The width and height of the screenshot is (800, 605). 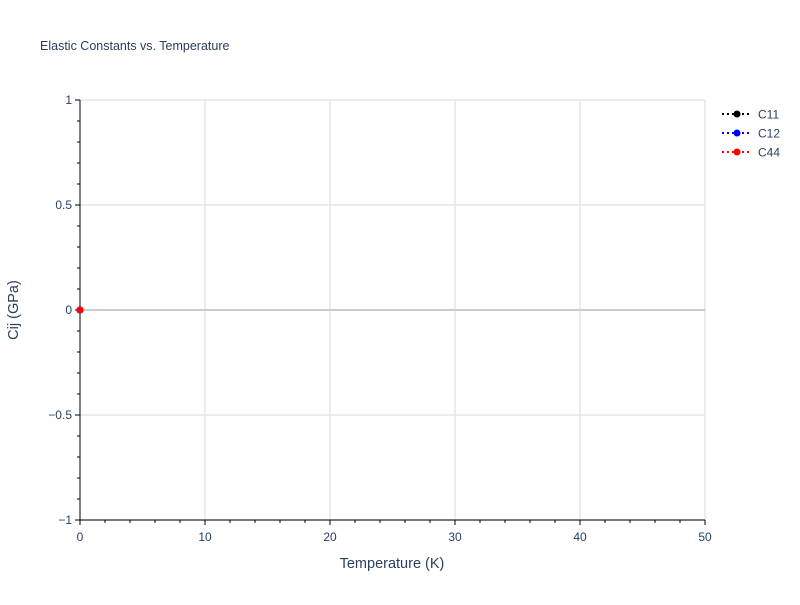 I want to click on x-tick-label: 10, so click(x=205, y=537).